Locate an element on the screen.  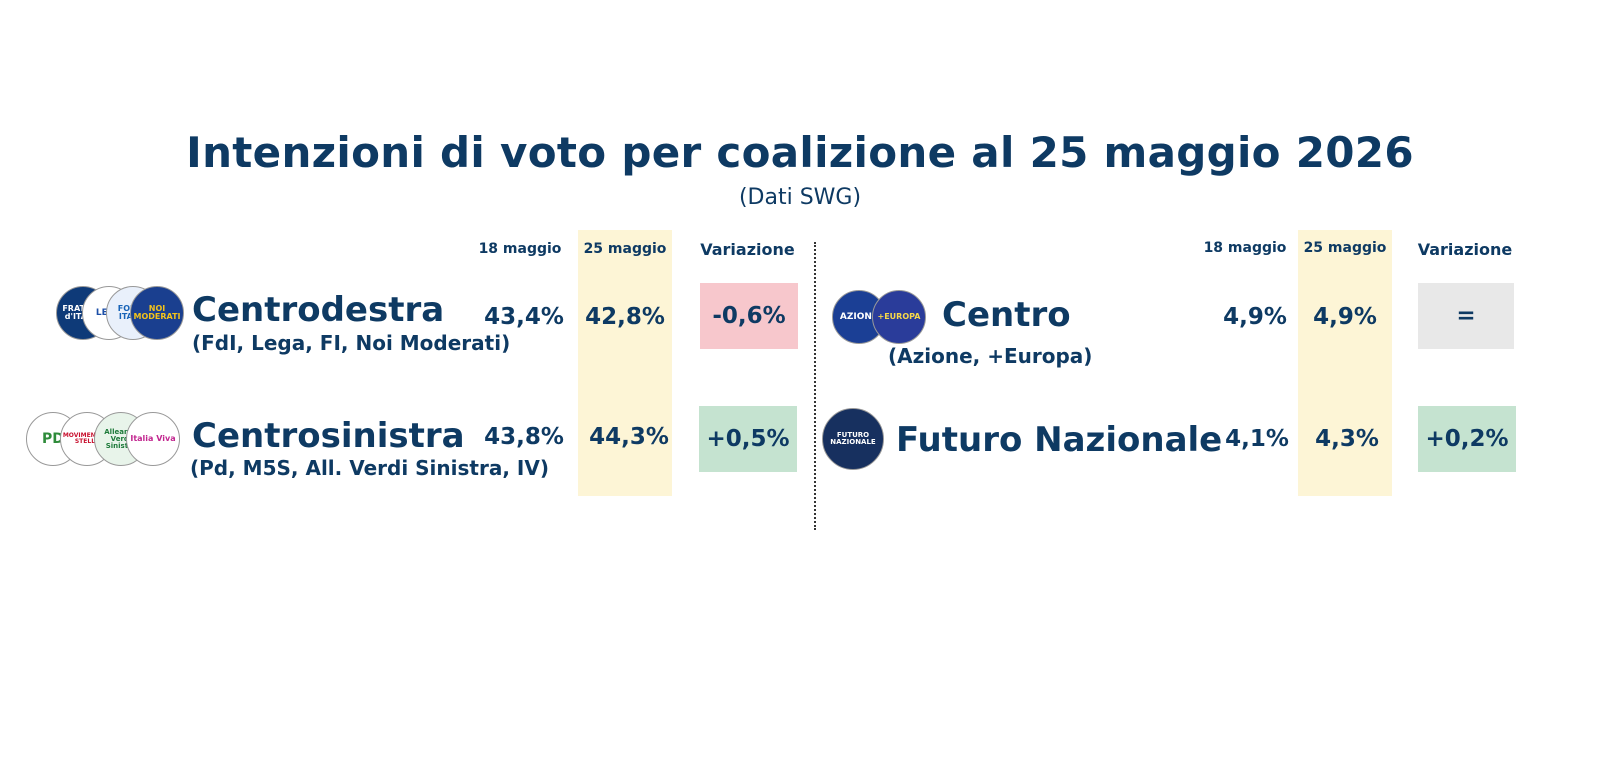
change-futuro-nazionale: +0,2% is located at coordinates (1467, 439).